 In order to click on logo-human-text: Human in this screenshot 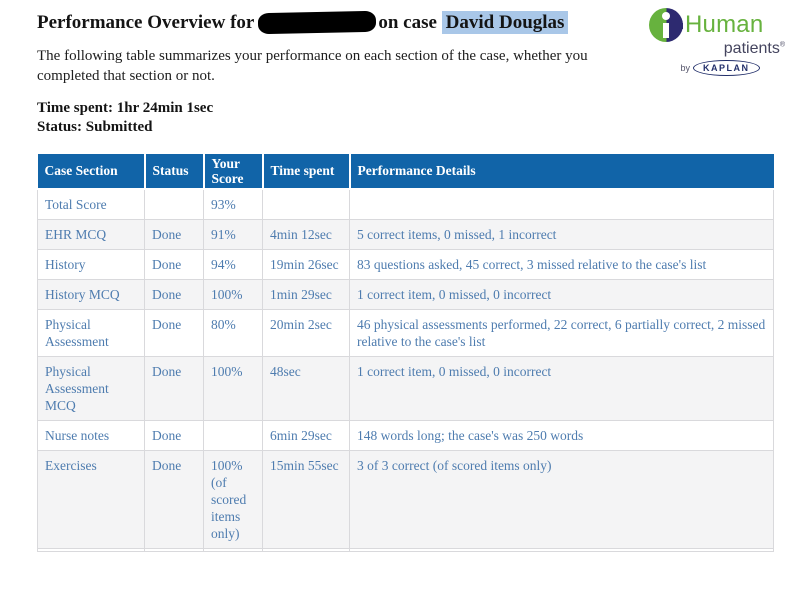, I will do `click(724, 24)`.